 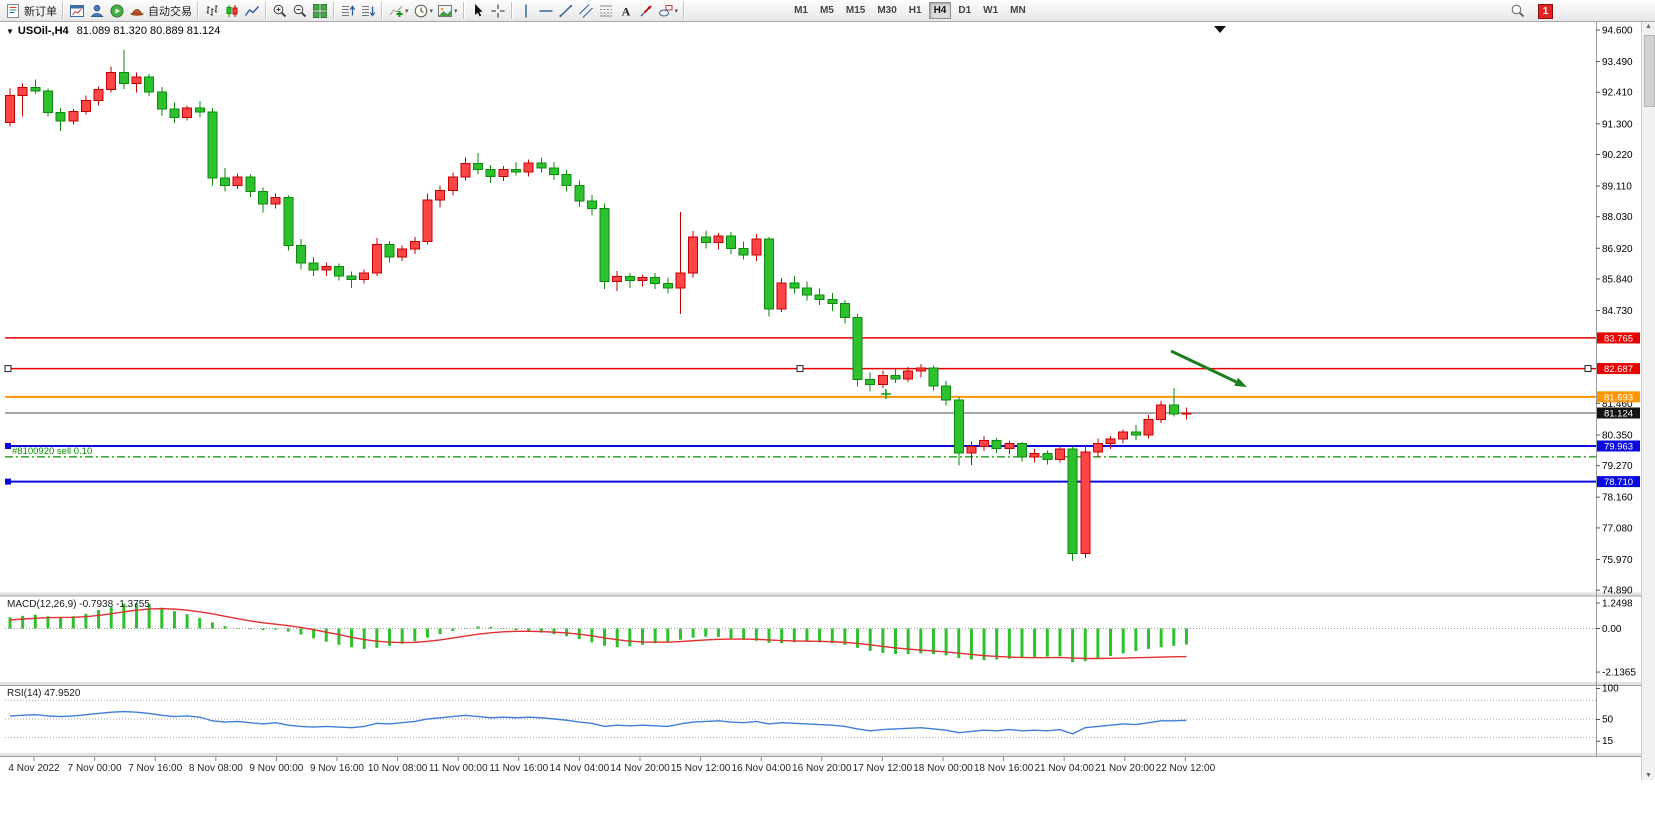 What do you see at coordinates (991, 10) in the screenshot?
I see `tab-timeframe-w1: W1` at bounding box center [991, 10].